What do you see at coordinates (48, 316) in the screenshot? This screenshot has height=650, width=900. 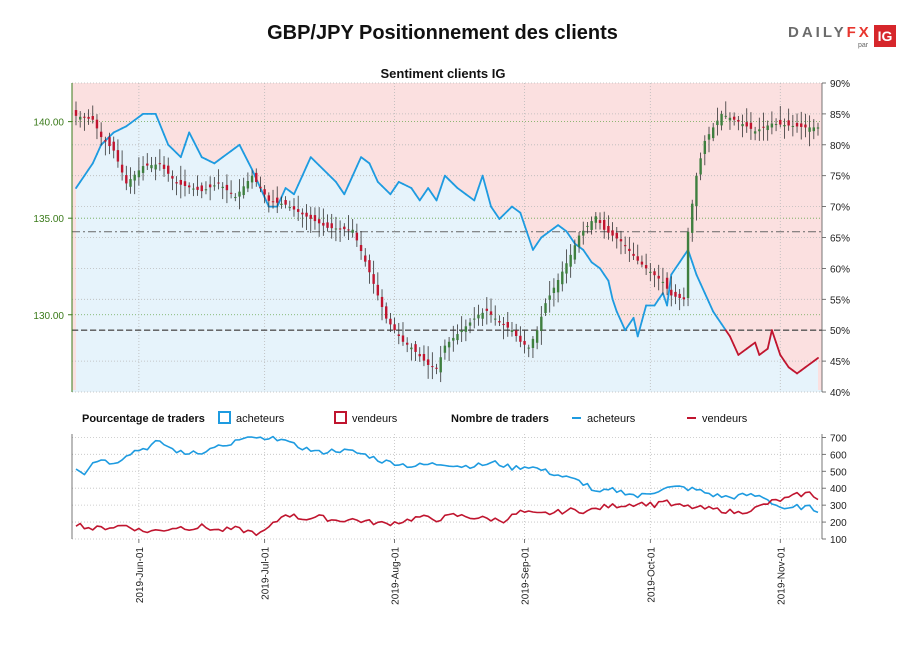 I see `price-tick-label: 130.00` at bounding box center [48, 316].